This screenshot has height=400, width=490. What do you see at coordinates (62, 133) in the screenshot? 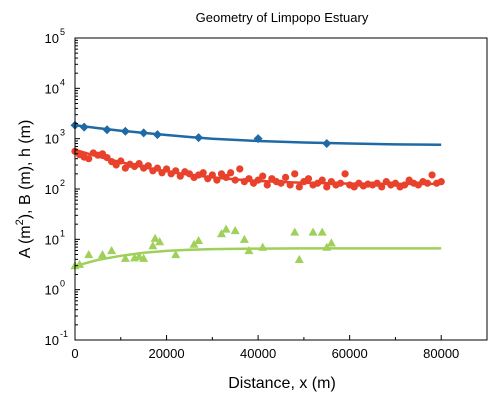
I see `y-tick-exponent-4: 3` at bounding box center [62, 133].